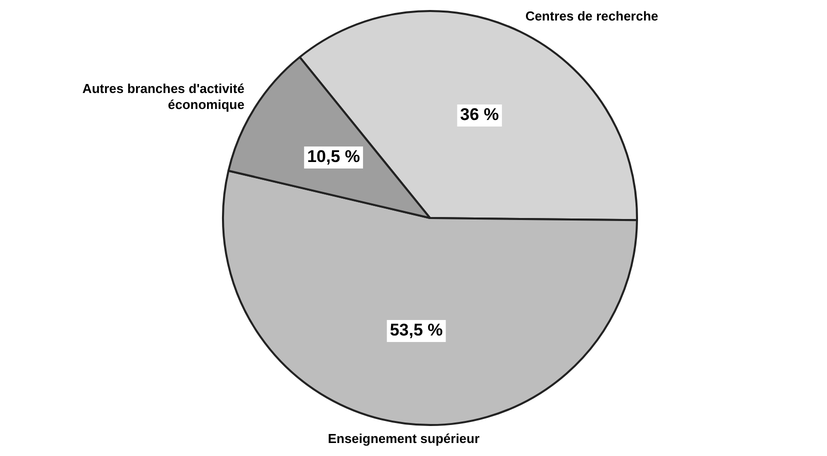 This screenshot has height=456, width=827. What do you see at coordinates (163, 96) in the screenshot?
I see `slice-label: Autres branches d'activité économique` at bounding box center [163, 96].